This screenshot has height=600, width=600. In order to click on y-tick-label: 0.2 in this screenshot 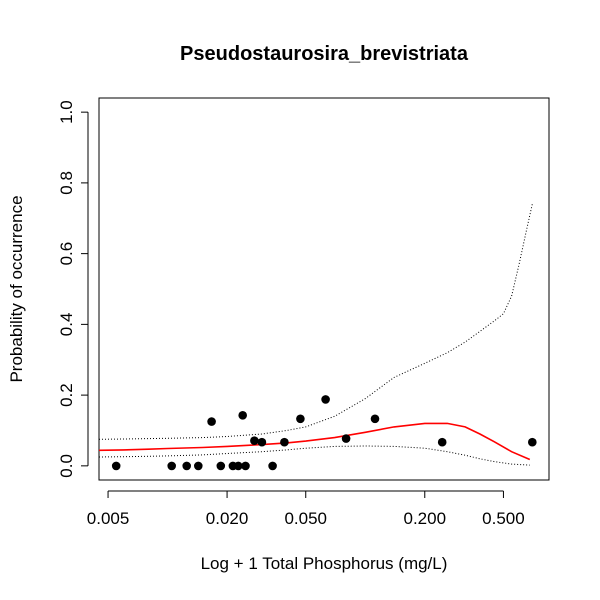, I will do `click(66, 395)`.